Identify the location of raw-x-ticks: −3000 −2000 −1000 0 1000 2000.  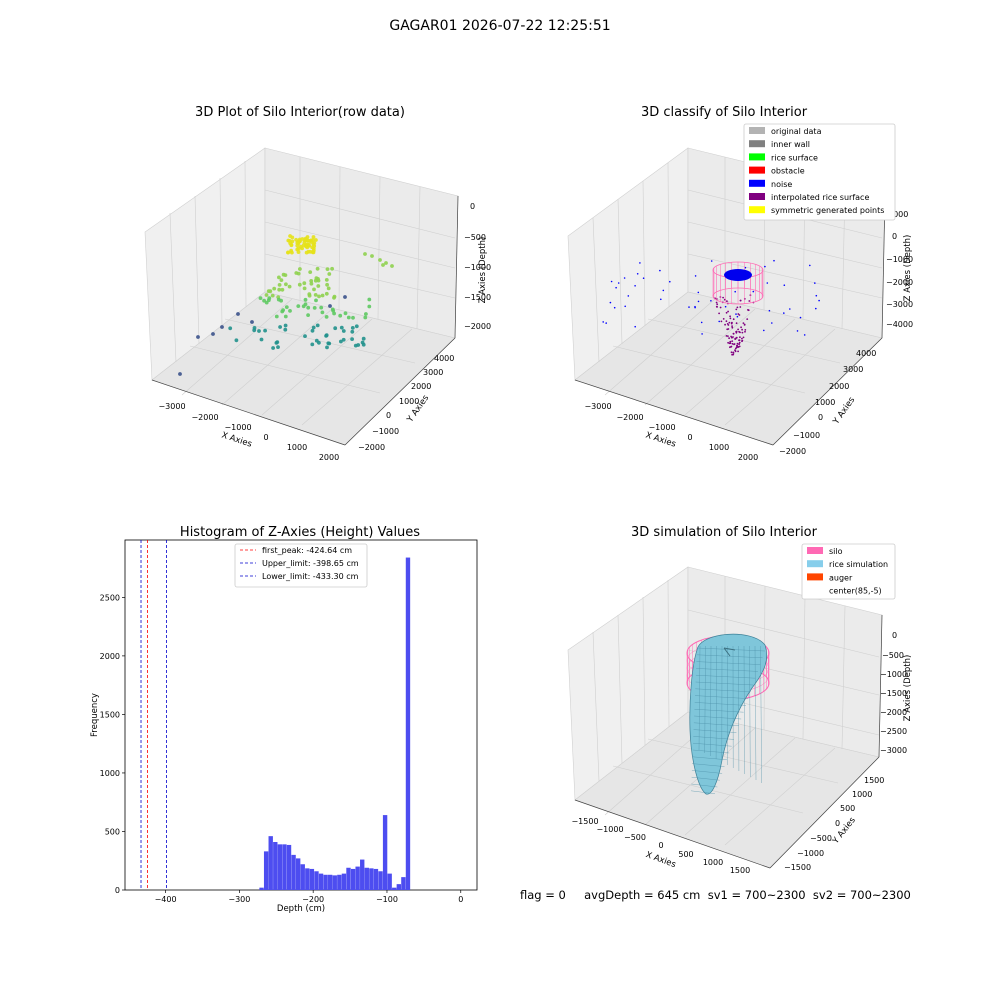
(248, 432).